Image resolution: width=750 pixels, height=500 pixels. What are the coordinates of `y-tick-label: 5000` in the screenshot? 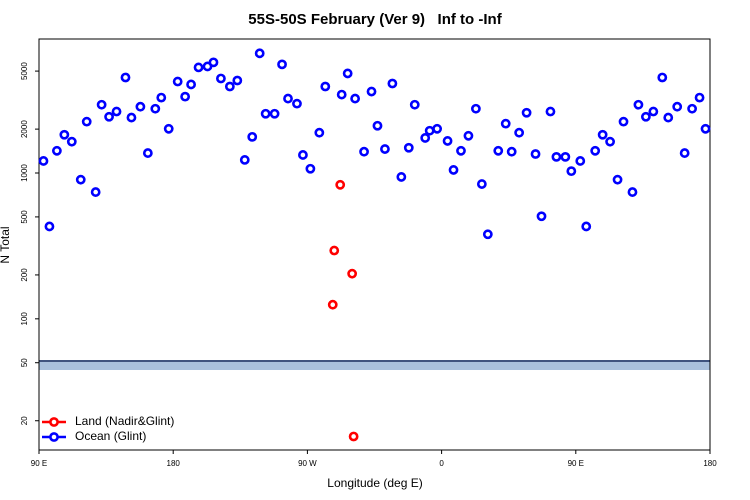 It's located at (24, 71).